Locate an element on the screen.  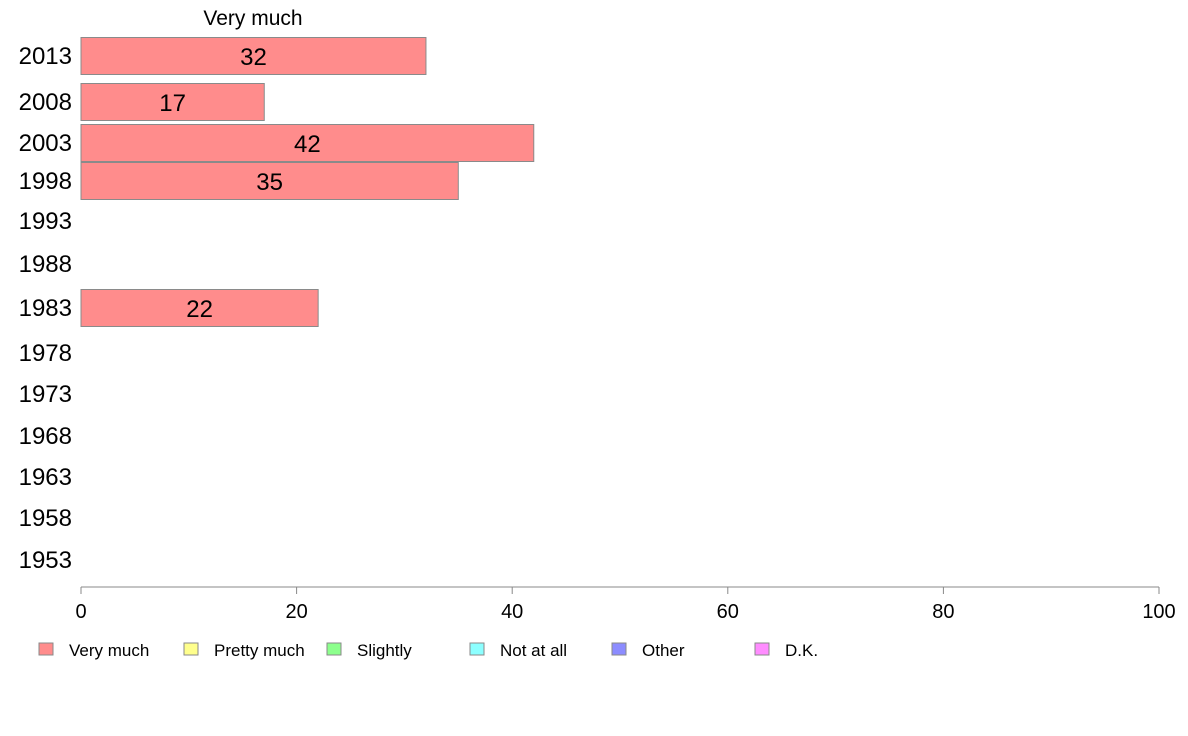
category-label-1963: 1963 is located at coordinates (45, 477).